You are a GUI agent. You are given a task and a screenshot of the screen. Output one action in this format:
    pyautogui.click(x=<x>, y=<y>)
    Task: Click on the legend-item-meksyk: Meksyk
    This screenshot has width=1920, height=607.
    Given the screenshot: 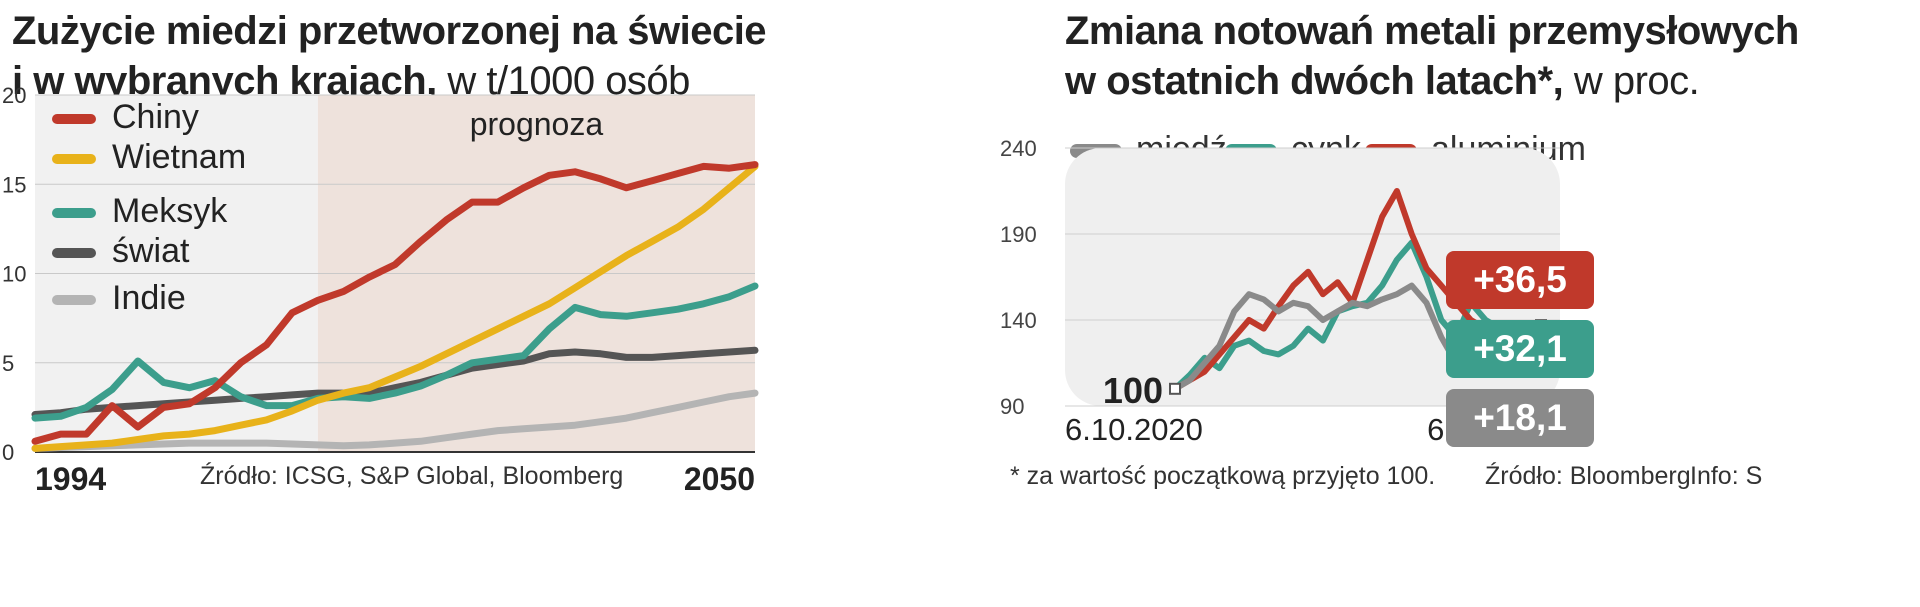 What is the action you would take?
    pyautogui.click(x=139, y=211)
    